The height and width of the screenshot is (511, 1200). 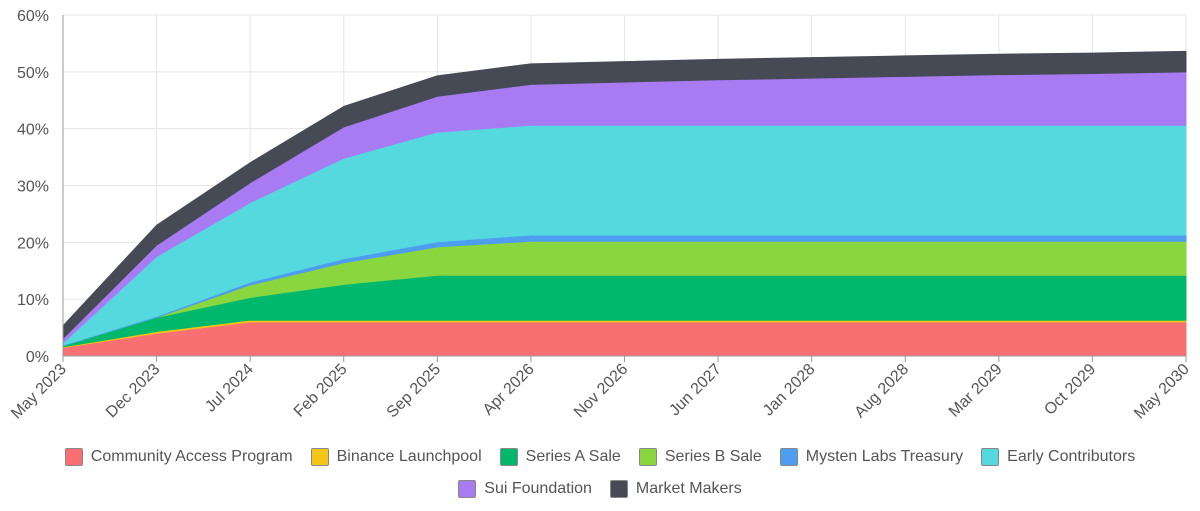 What do you see at coordinates (1071, 456) in the screenshot?
I see `legend-label: Early Contributors` at bounding box center [1071, 456].